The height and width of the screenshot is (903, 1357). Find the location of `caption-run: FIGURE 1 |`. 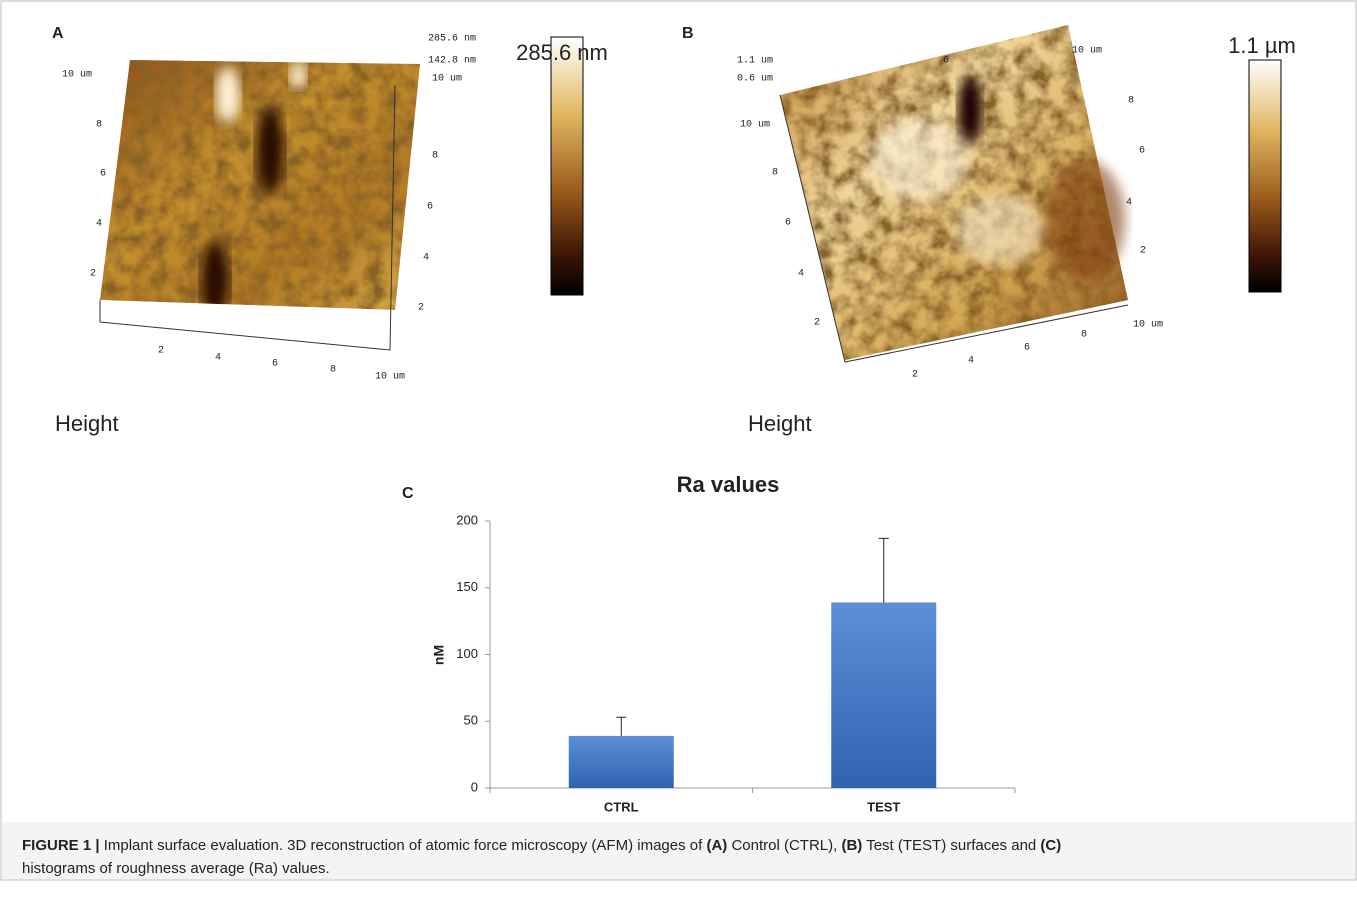

caption-run: FIGURE 1 | is located at coordinates (61, 845).